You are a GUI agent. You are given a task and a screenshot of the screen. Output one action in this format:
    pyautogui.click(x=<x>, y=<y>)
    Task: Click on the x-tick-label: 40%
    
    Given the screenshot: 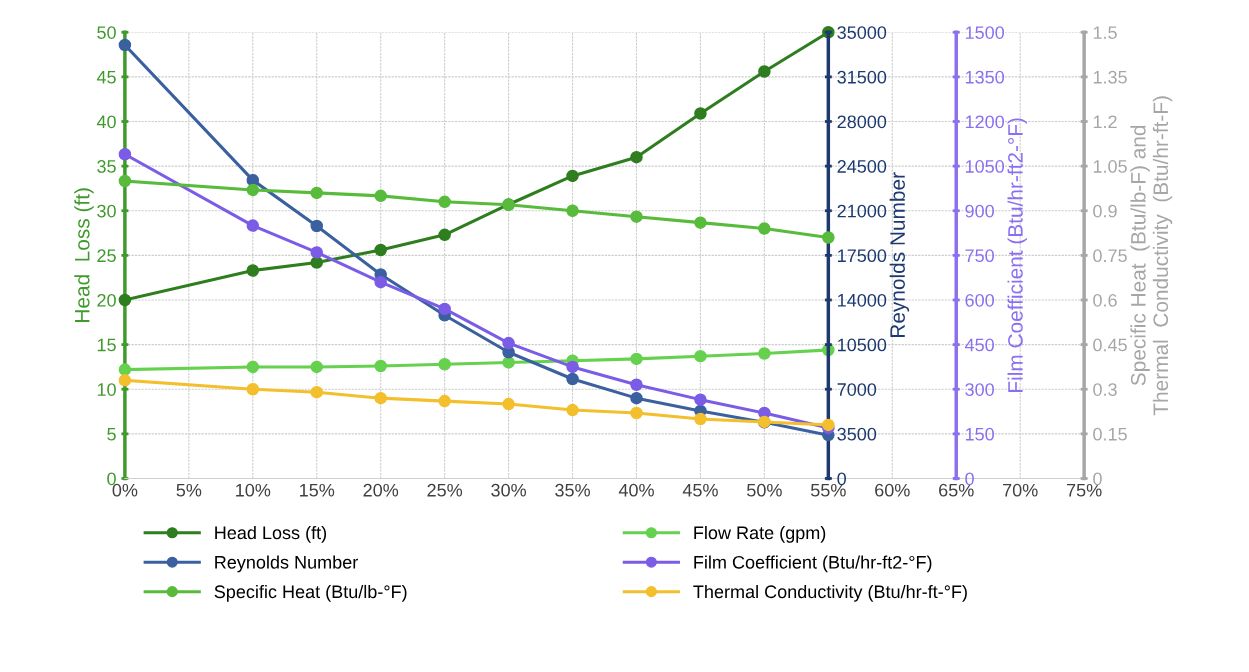 What is the action you would take?
    pyautogui.click(x=636, y=490)
    